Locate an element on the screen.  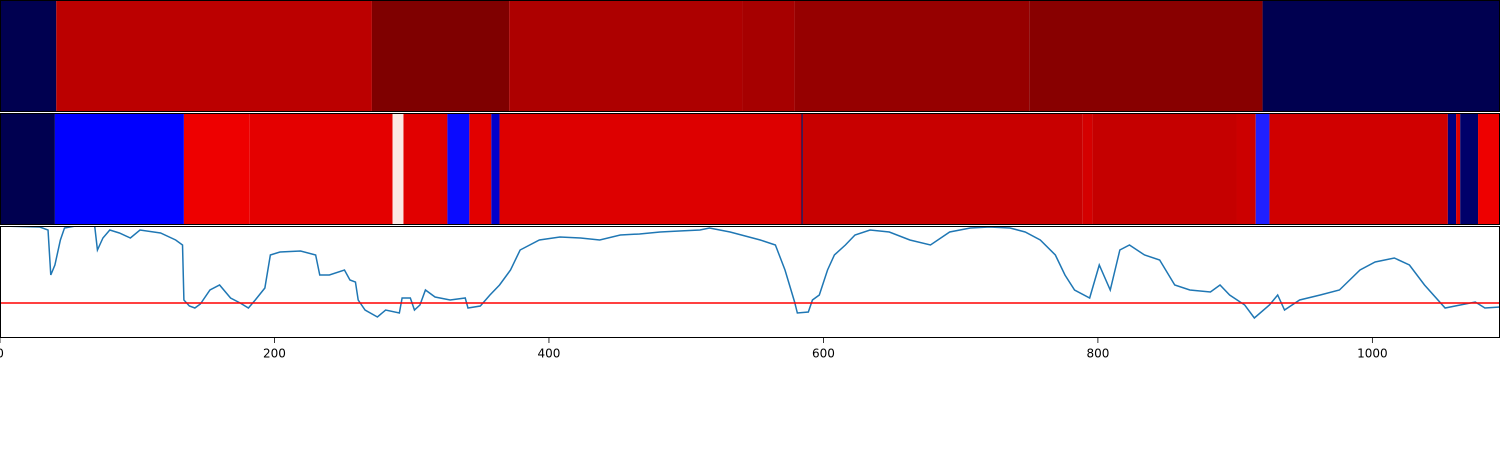
x-tick-label: 0 is located at coordinates (2, 354).